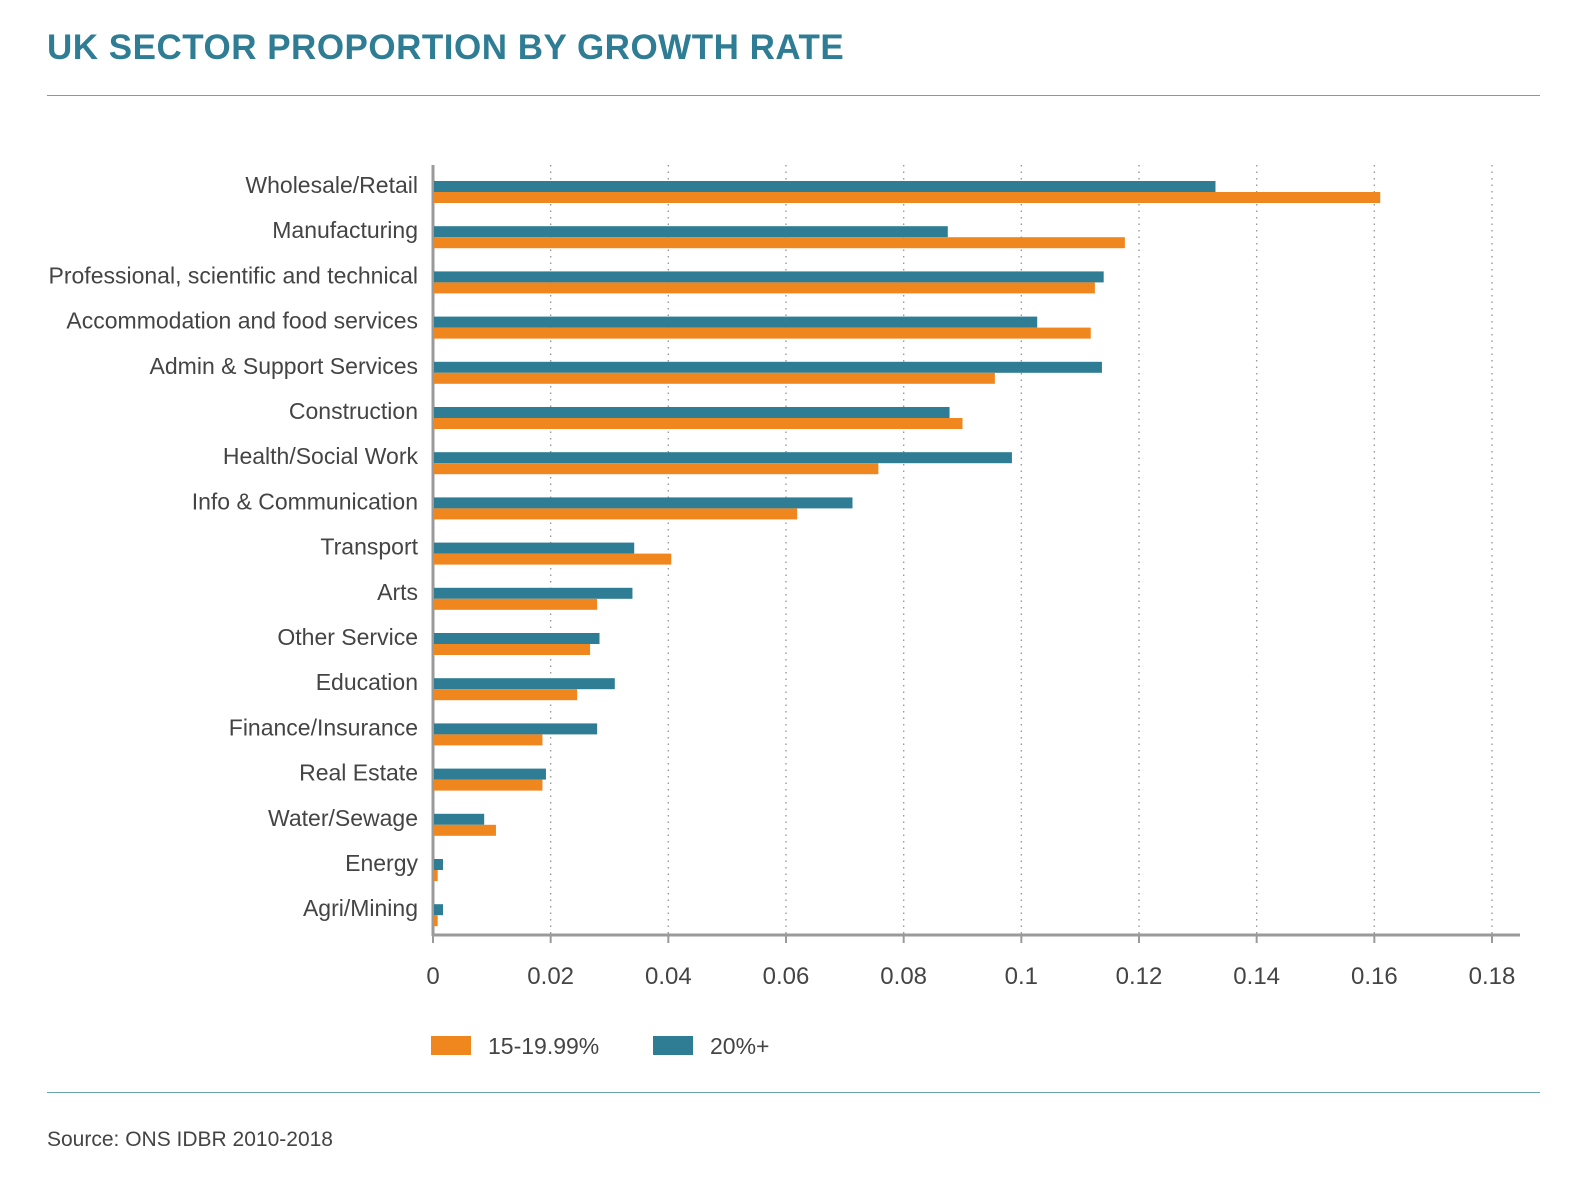  I want to click on x-tick-label: 0.02, so click(550, 976).